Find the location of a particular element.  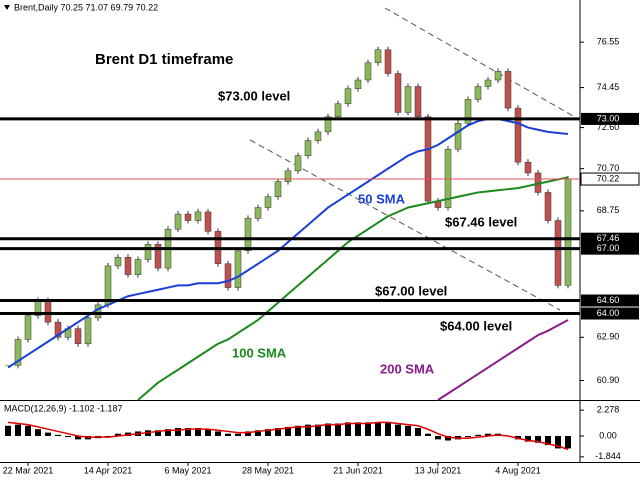

current-price-box is located at coordinates (610, 179).